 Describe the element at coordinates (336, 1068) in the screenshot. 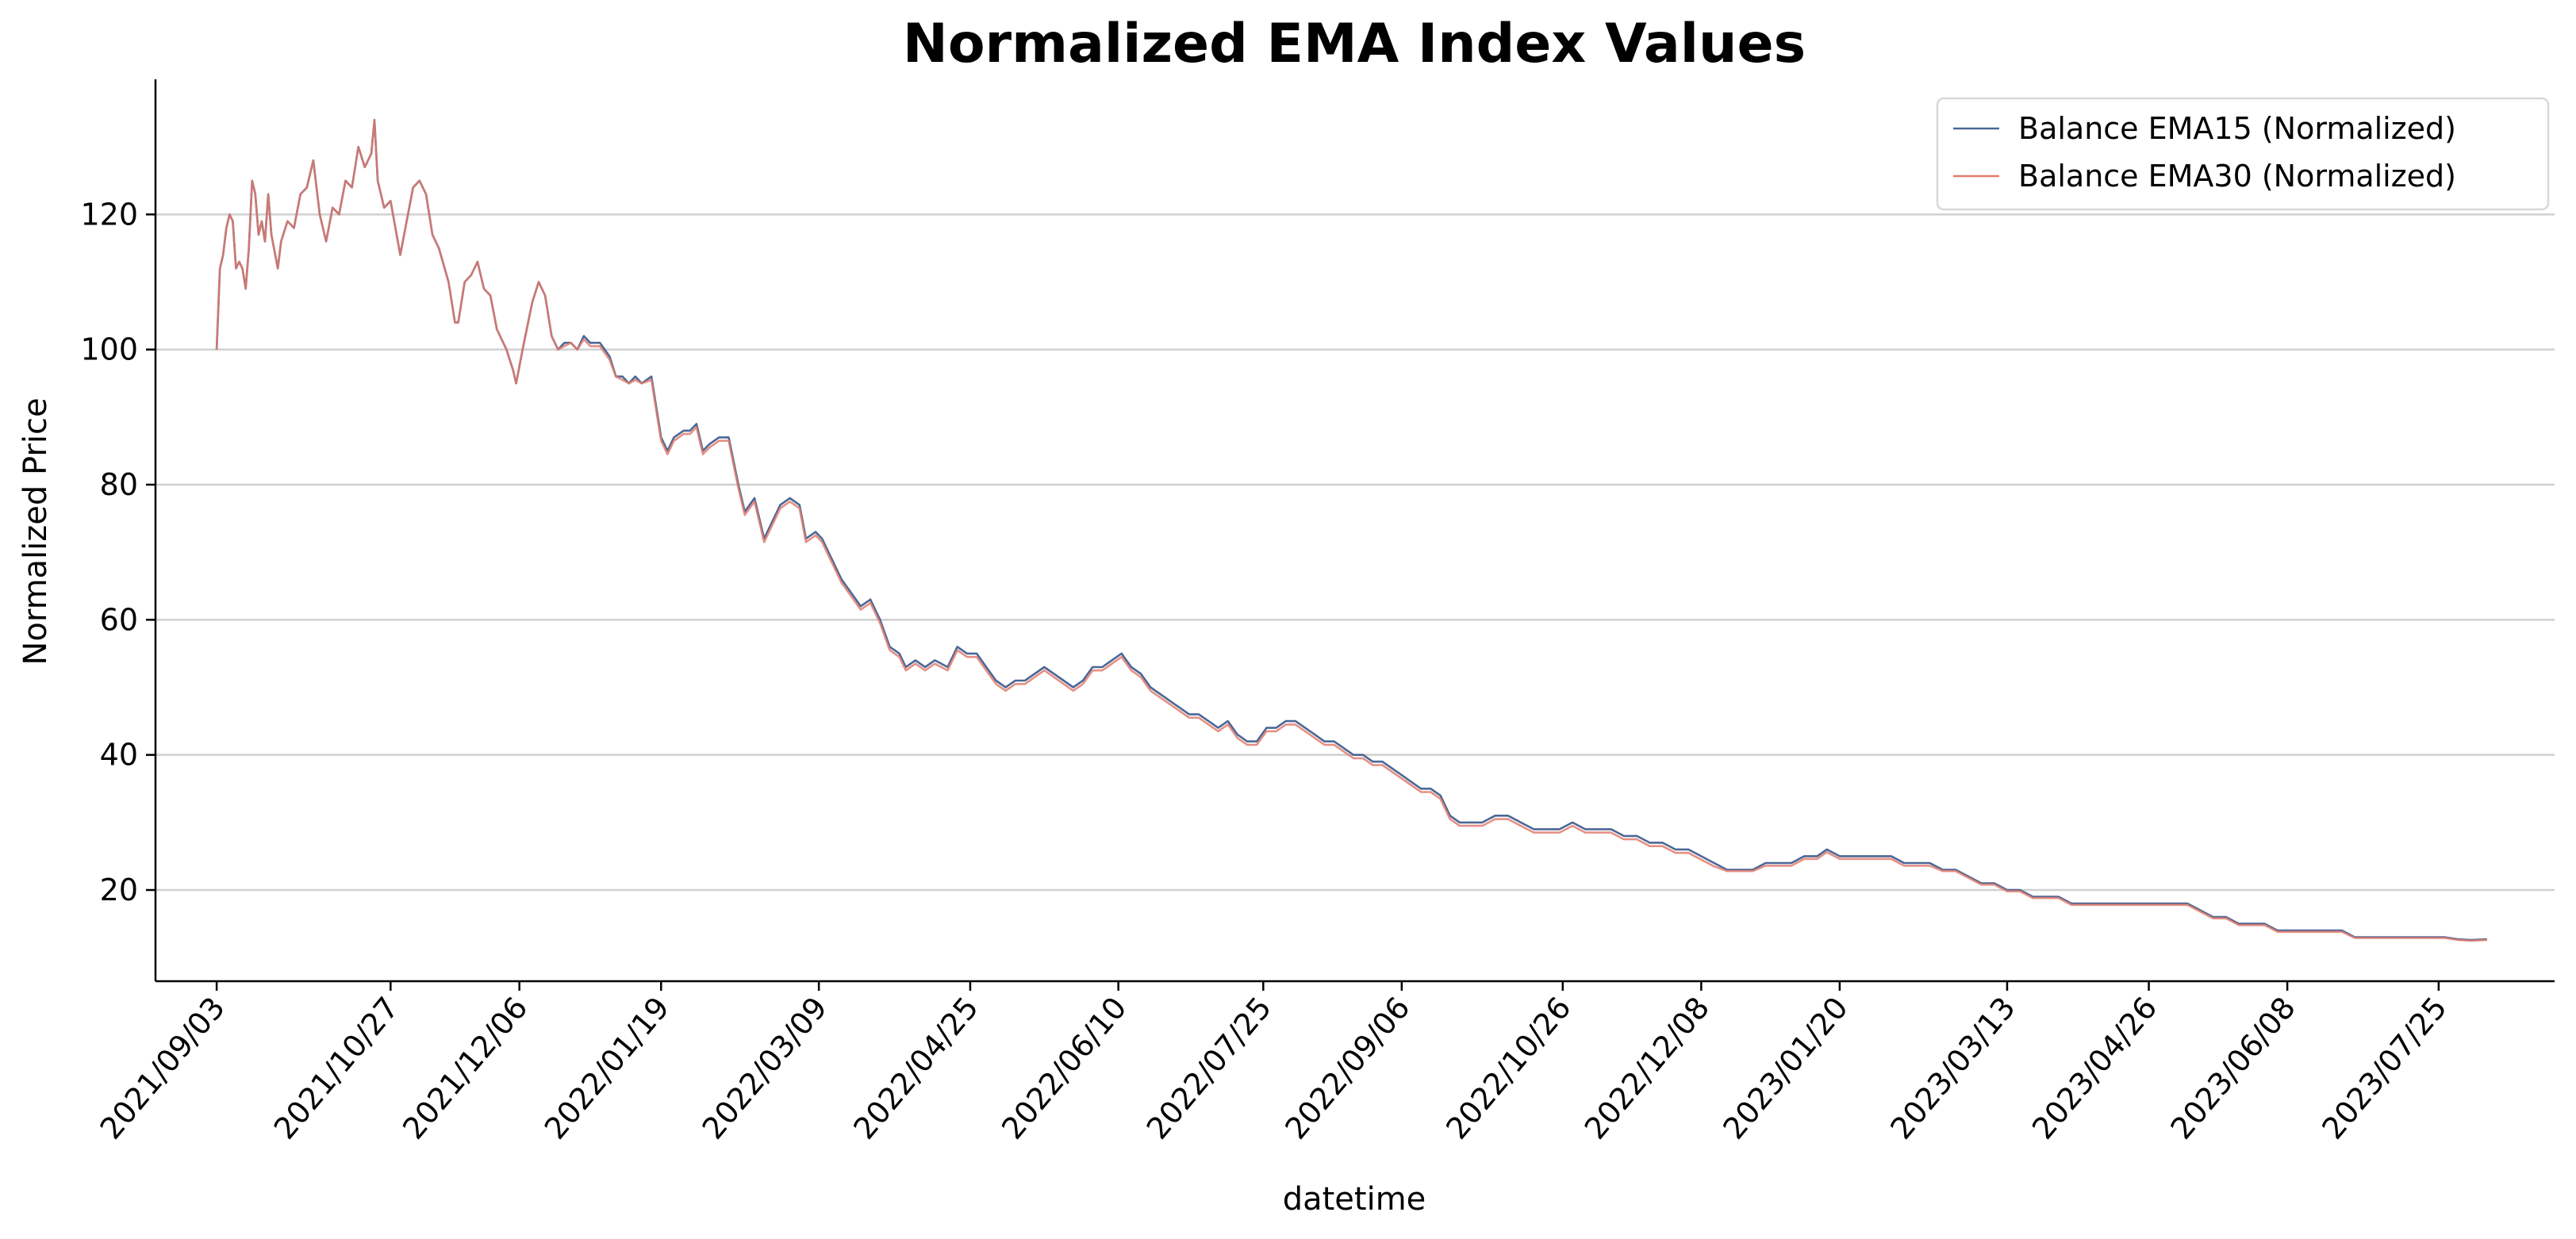

I see `x-tick-label: 2021/10/27` at that location.